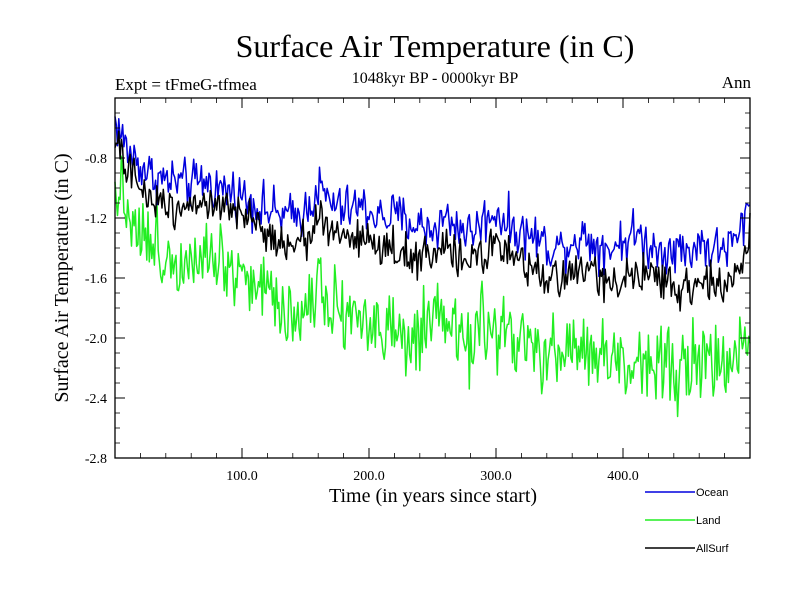  Describe the element at coordinates (96, 399) in the screenshot. I see `y-tick-label: -2.4` at that location.